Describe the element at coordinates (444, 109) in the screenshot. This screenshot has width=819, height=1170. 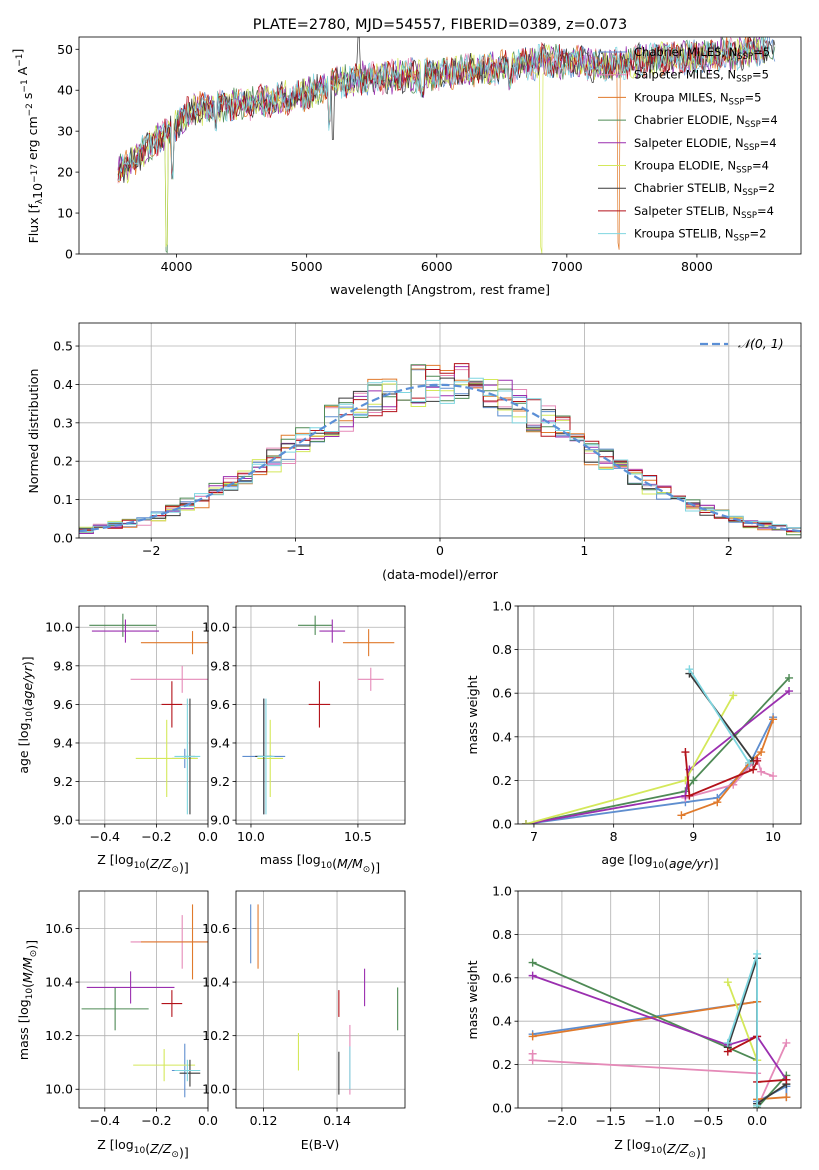
I see `spectrum-series-line` at that location.